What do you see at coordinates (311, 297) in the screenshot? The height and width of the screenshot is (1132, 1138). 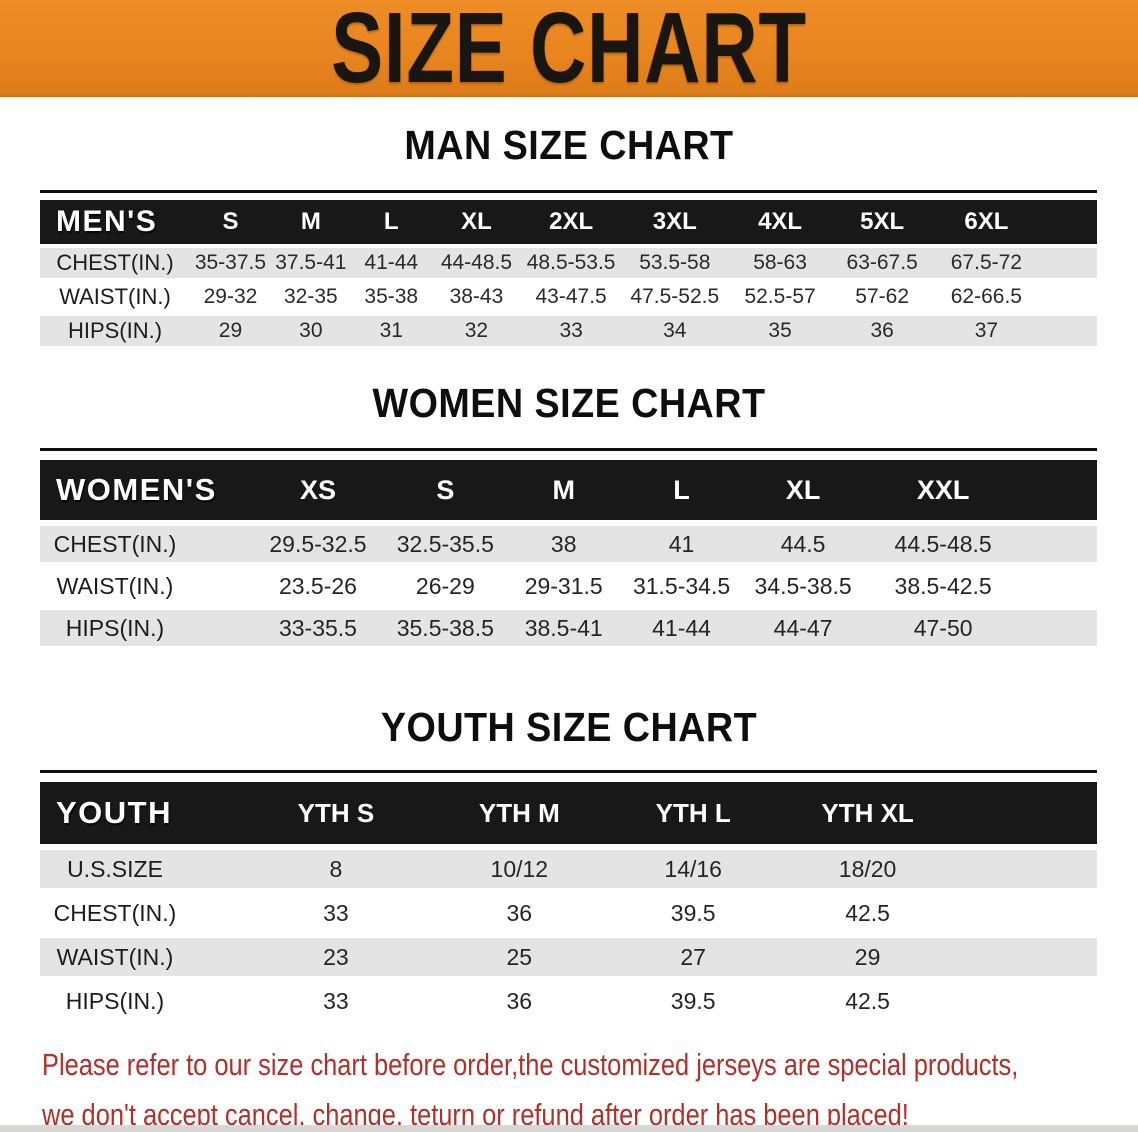 I see `value-cell: 32-35` at bounding box center [311, 297].